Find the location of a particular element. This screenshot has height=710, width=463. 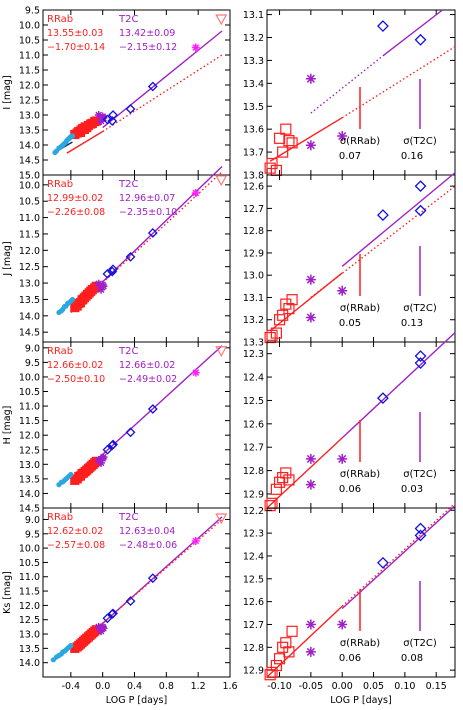

ytick-label-Ks-left-4: 11.0 is located at coordinates (29, 577).